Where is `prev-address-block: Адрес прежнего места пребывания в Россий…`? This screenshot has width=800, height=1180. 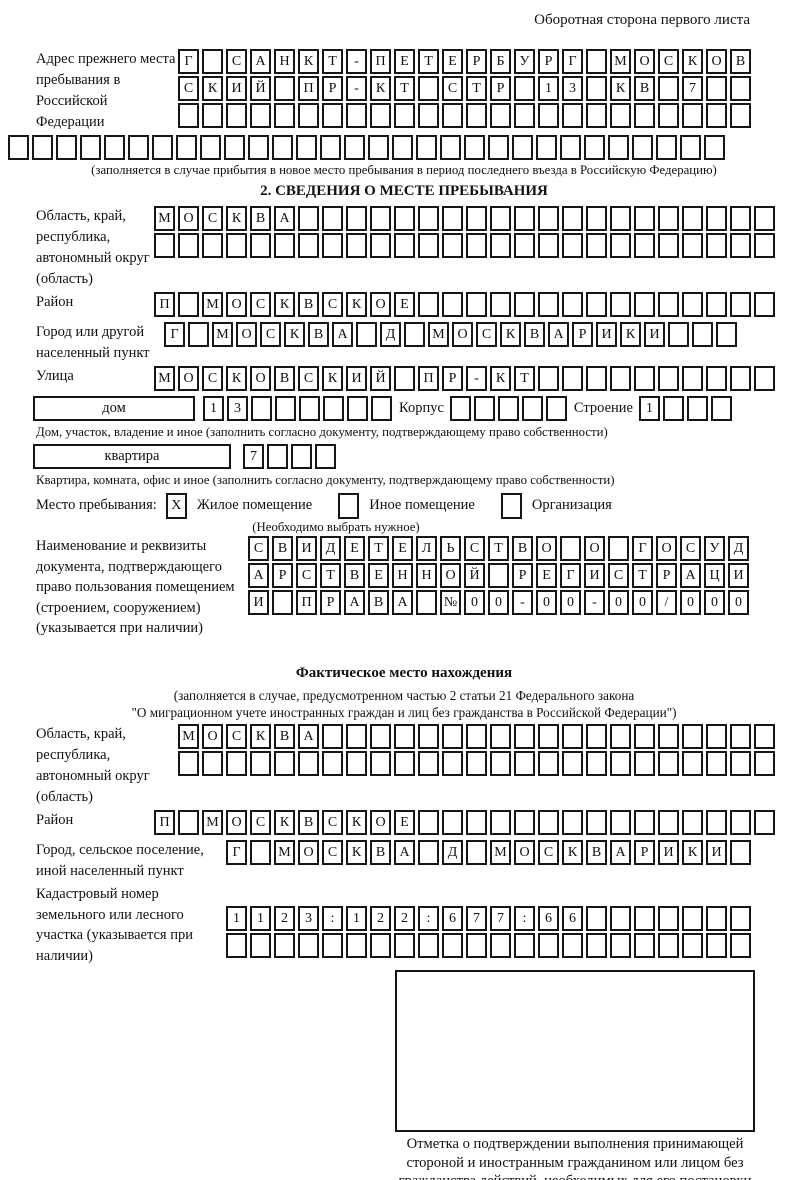 prev-address-block: Адрес прежнего места пребывания в Россий… is located at coordinates (404, 91).